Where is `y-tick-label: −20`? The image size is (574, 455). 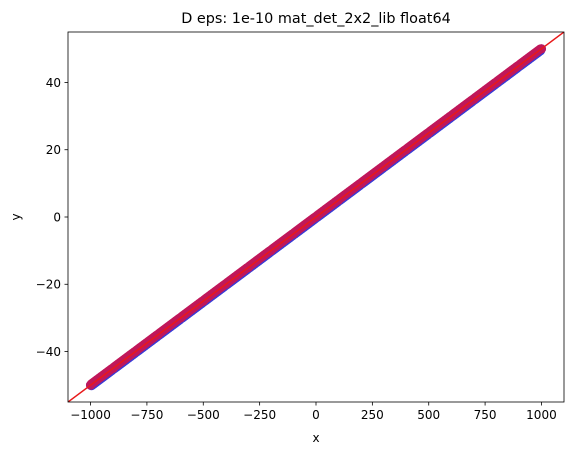
y-tick-label: −20 is located at coordinates (48, 285).